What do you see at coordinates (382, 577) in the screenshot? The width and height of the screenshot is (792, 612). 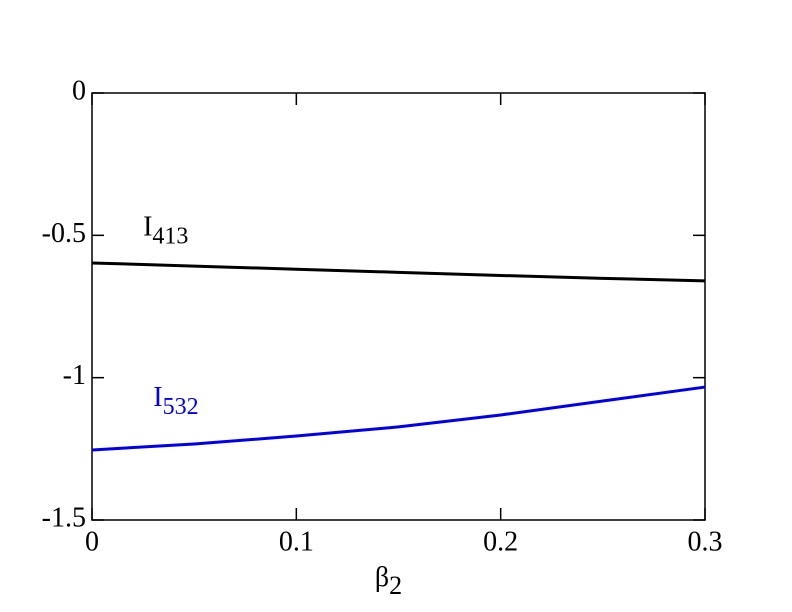 I see `x-axis-label-text: β` at bounding box center [382, 577].